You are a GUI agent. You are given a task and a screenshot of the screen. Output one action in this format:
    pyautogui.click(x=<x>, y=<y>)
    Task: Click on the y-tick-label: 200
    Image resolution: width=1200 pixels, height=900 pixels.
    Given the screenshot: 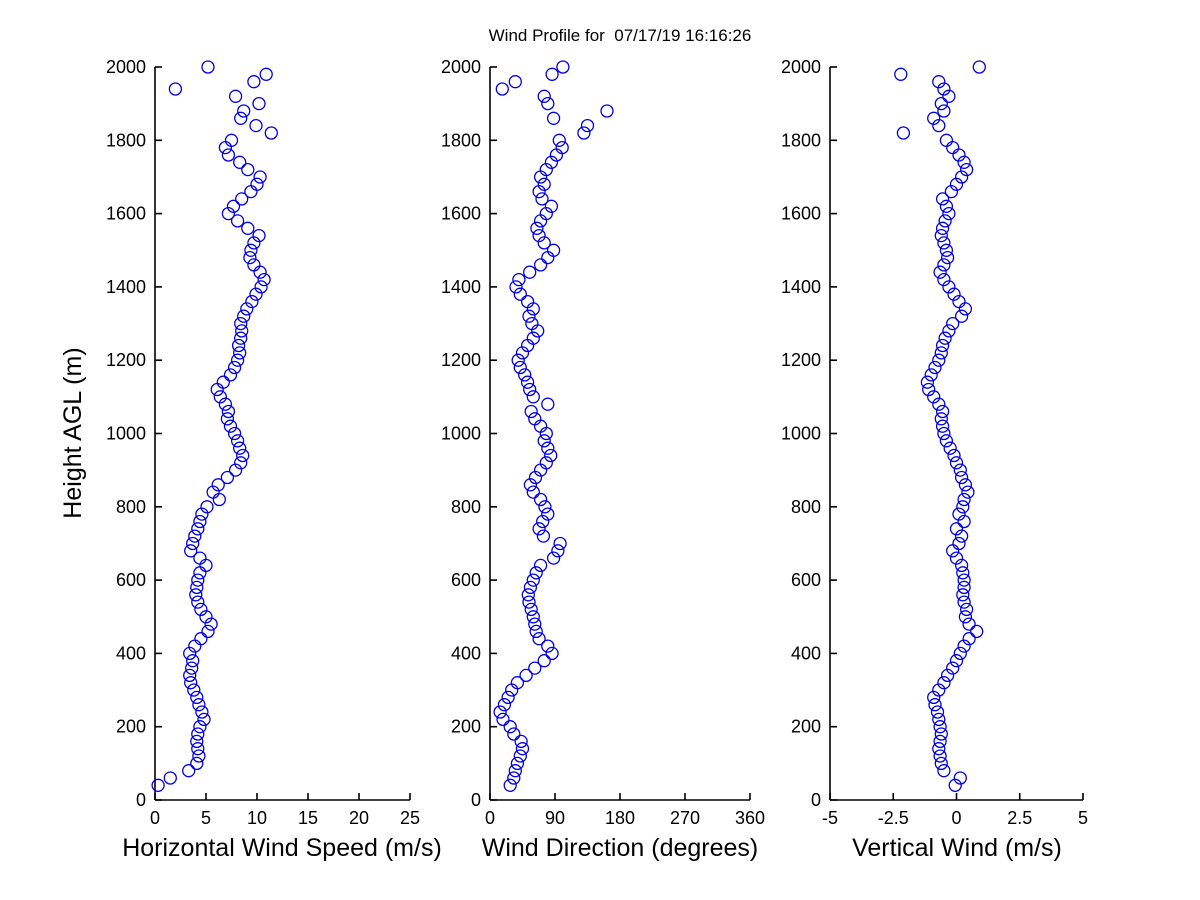 What is the action you would take?
    pyautogui.click(x=466, y=727)
    